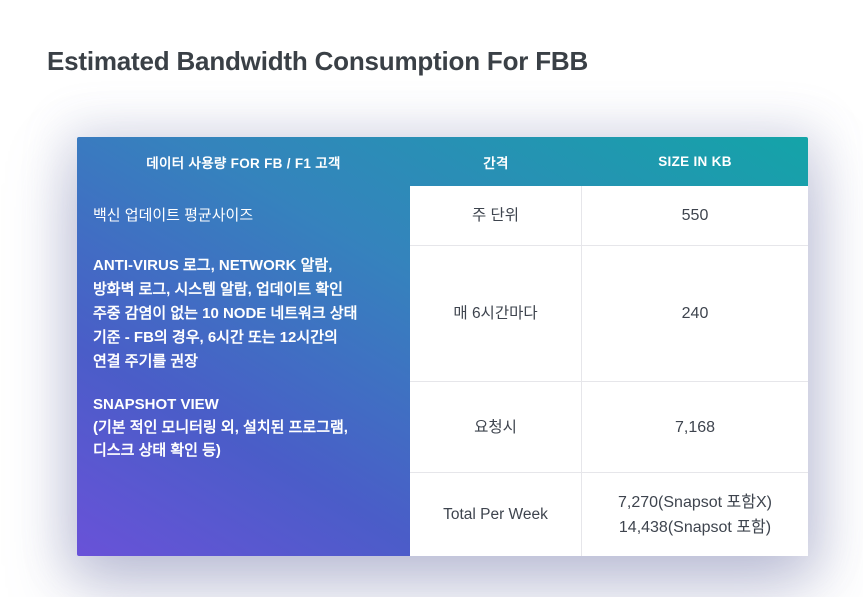 This screenshot has height=597, width=863. What do you see at coordinates (225, 313) in the screenshot?
I see `row-label-line-3: 주중 감염이 없는 10 NODE 네트워크 상태` at bounding box center [225, 313].